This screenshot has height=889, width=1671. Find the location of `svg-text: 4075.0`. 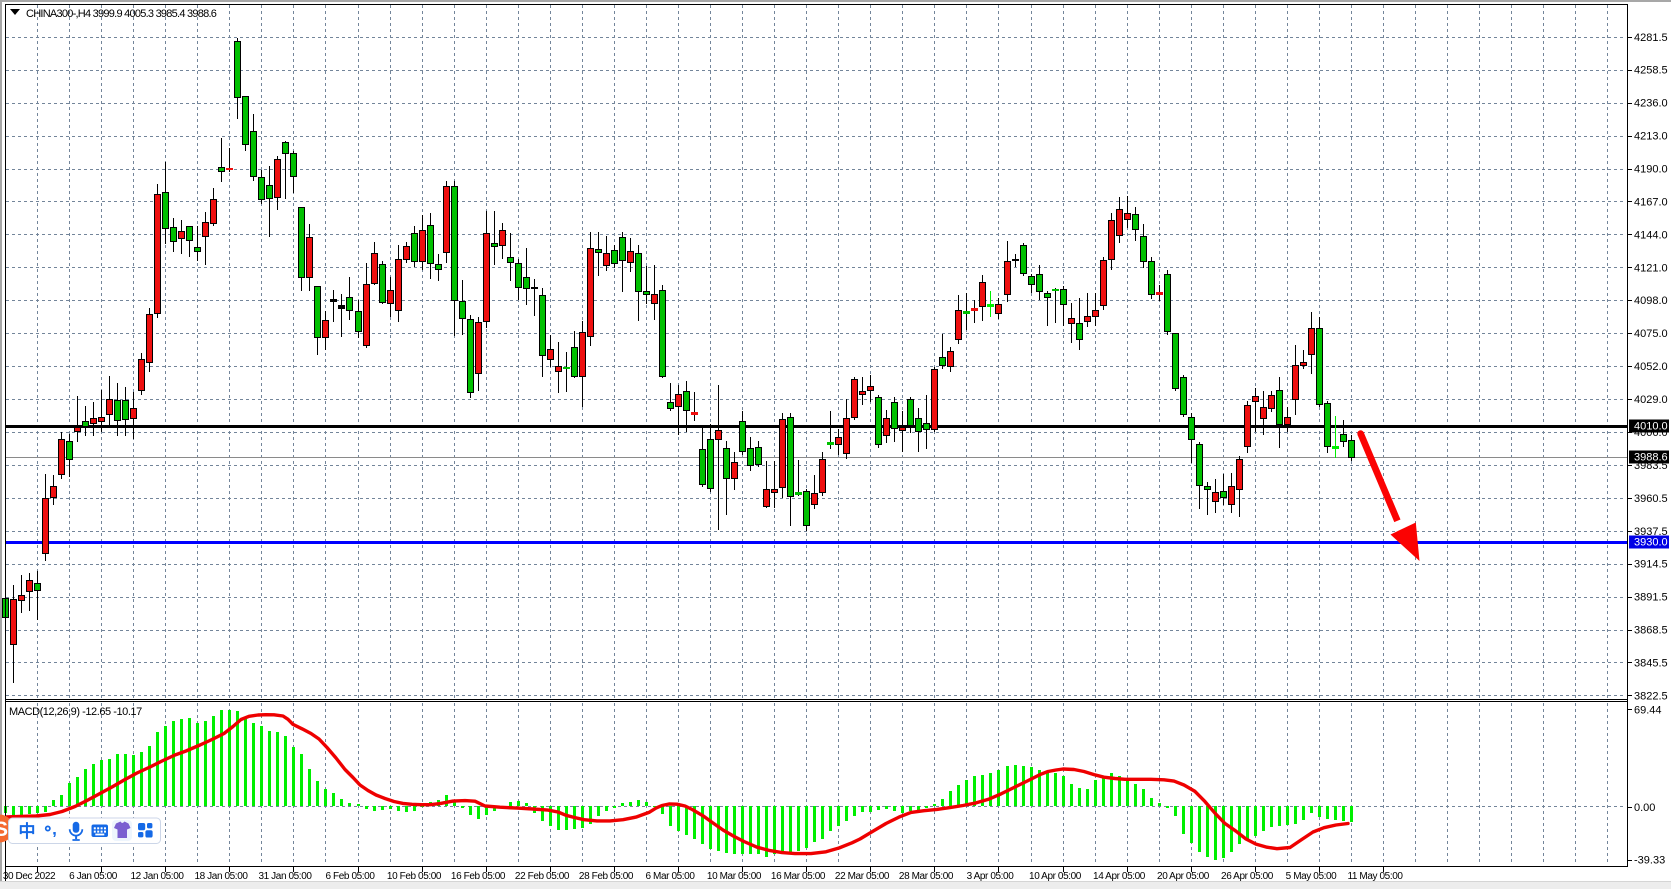

svg-text: 4075.0 is located at coordinates (1651, 334).